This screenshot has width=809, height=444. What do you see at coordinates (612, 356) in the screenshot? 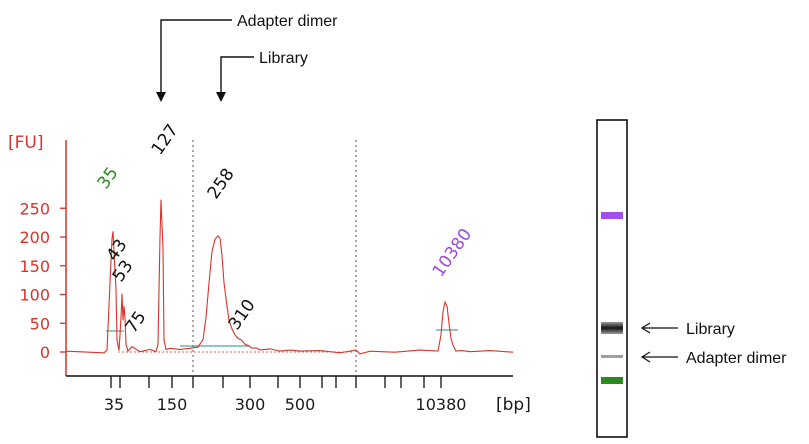
I see `gel-band-adapter-dimer` at bounding box center [612, 356].